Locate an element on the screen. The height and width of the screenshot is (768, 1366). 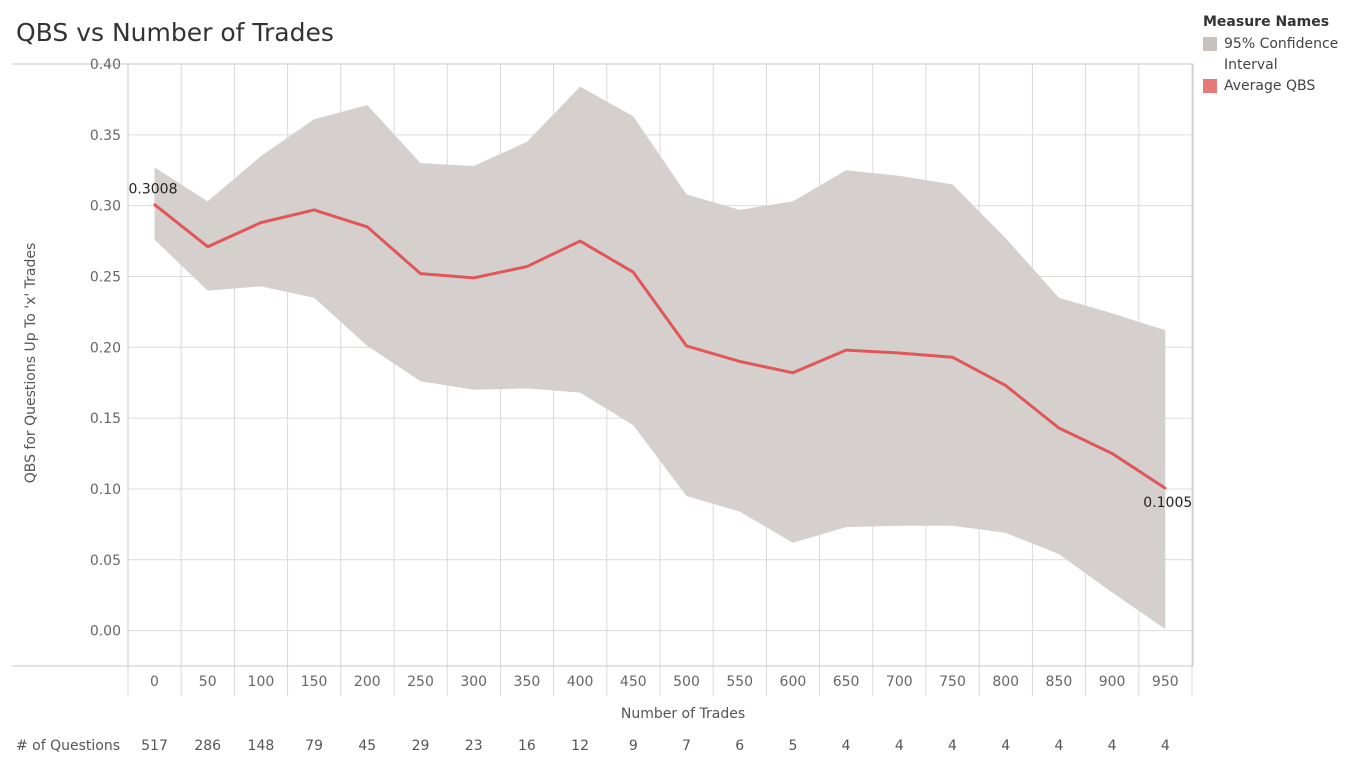
questions-count-value: 7 is located at coordinates (686, 746).